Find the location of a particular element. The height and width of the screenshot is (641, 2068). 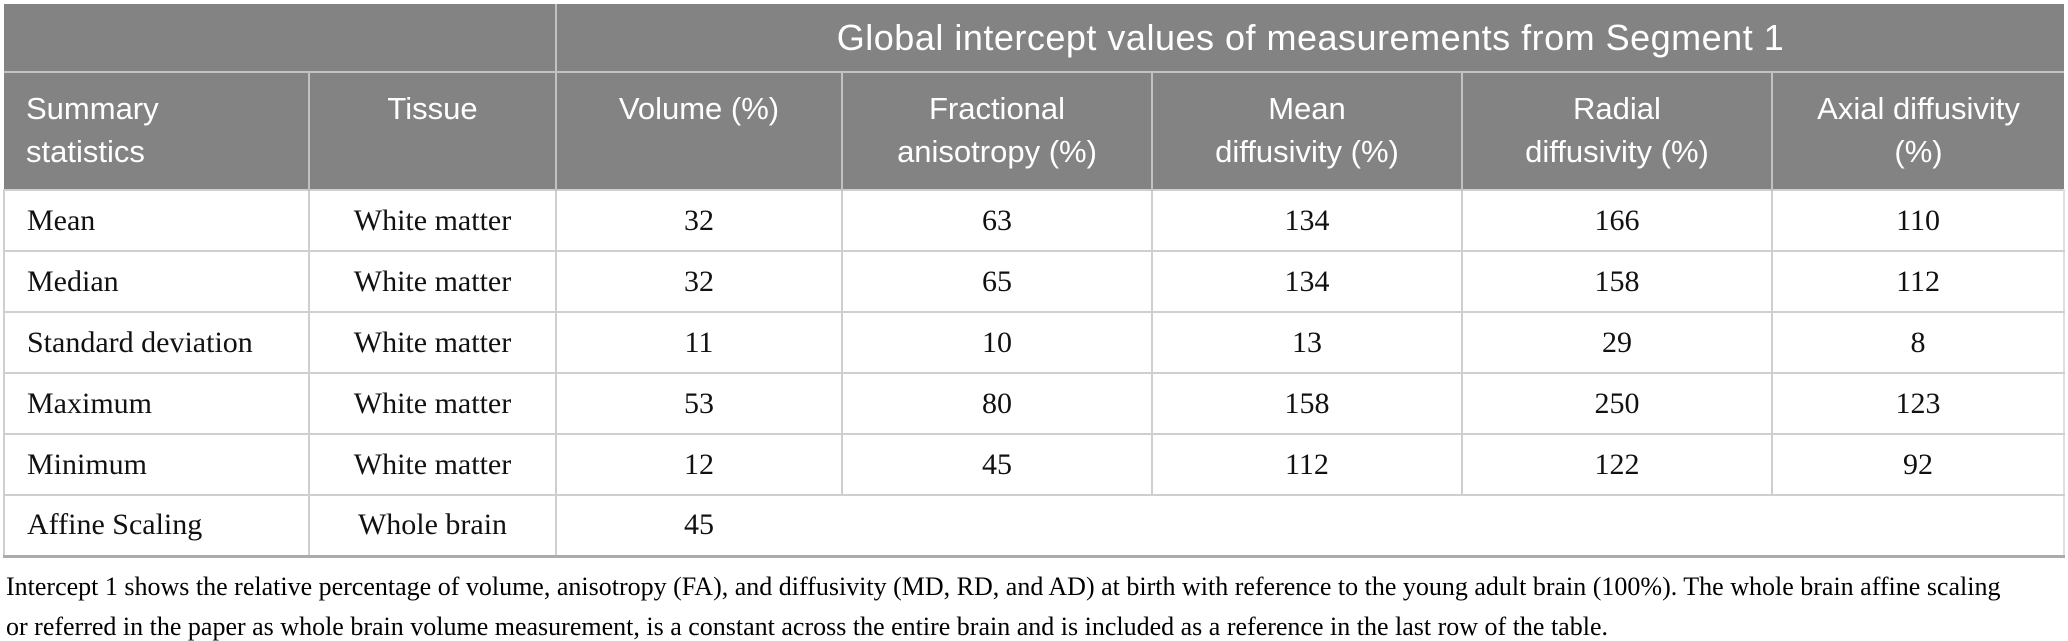

table-row-affine-scaling: Affine Scaling Whole brain 45 is located at coordinates (1034, 526).